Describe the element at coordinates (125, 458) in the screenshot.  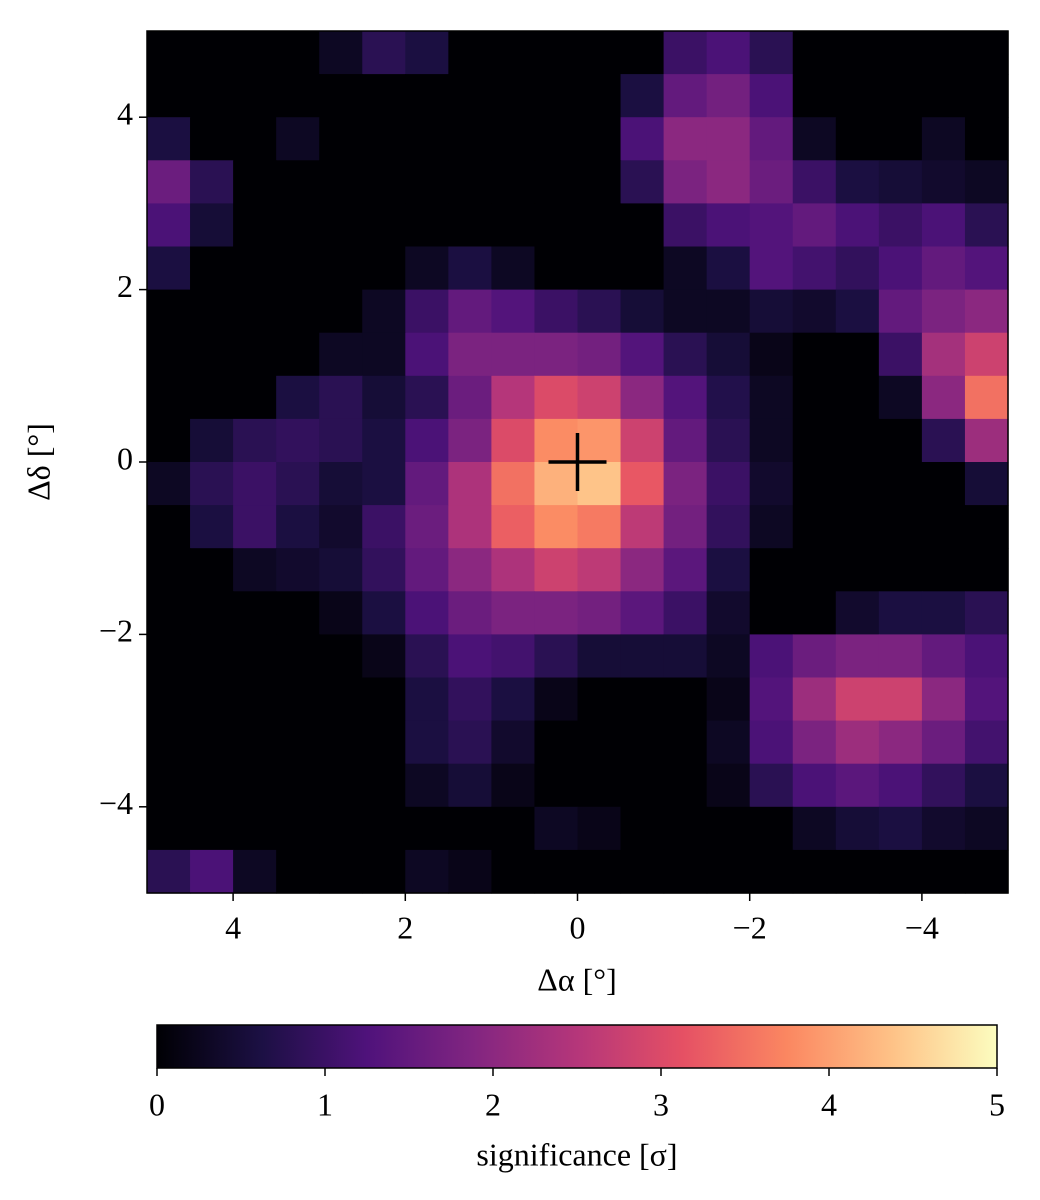
I see `y-tick-label: 0` at that location.